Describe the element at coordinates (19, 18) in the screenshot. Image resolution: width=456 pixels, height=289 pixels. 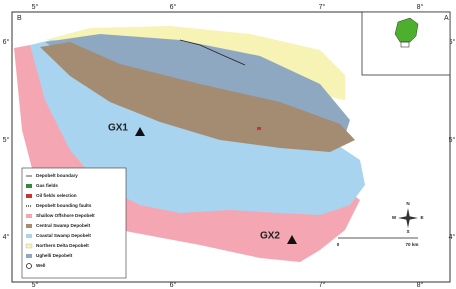
I see `panel-label: B` at that location.